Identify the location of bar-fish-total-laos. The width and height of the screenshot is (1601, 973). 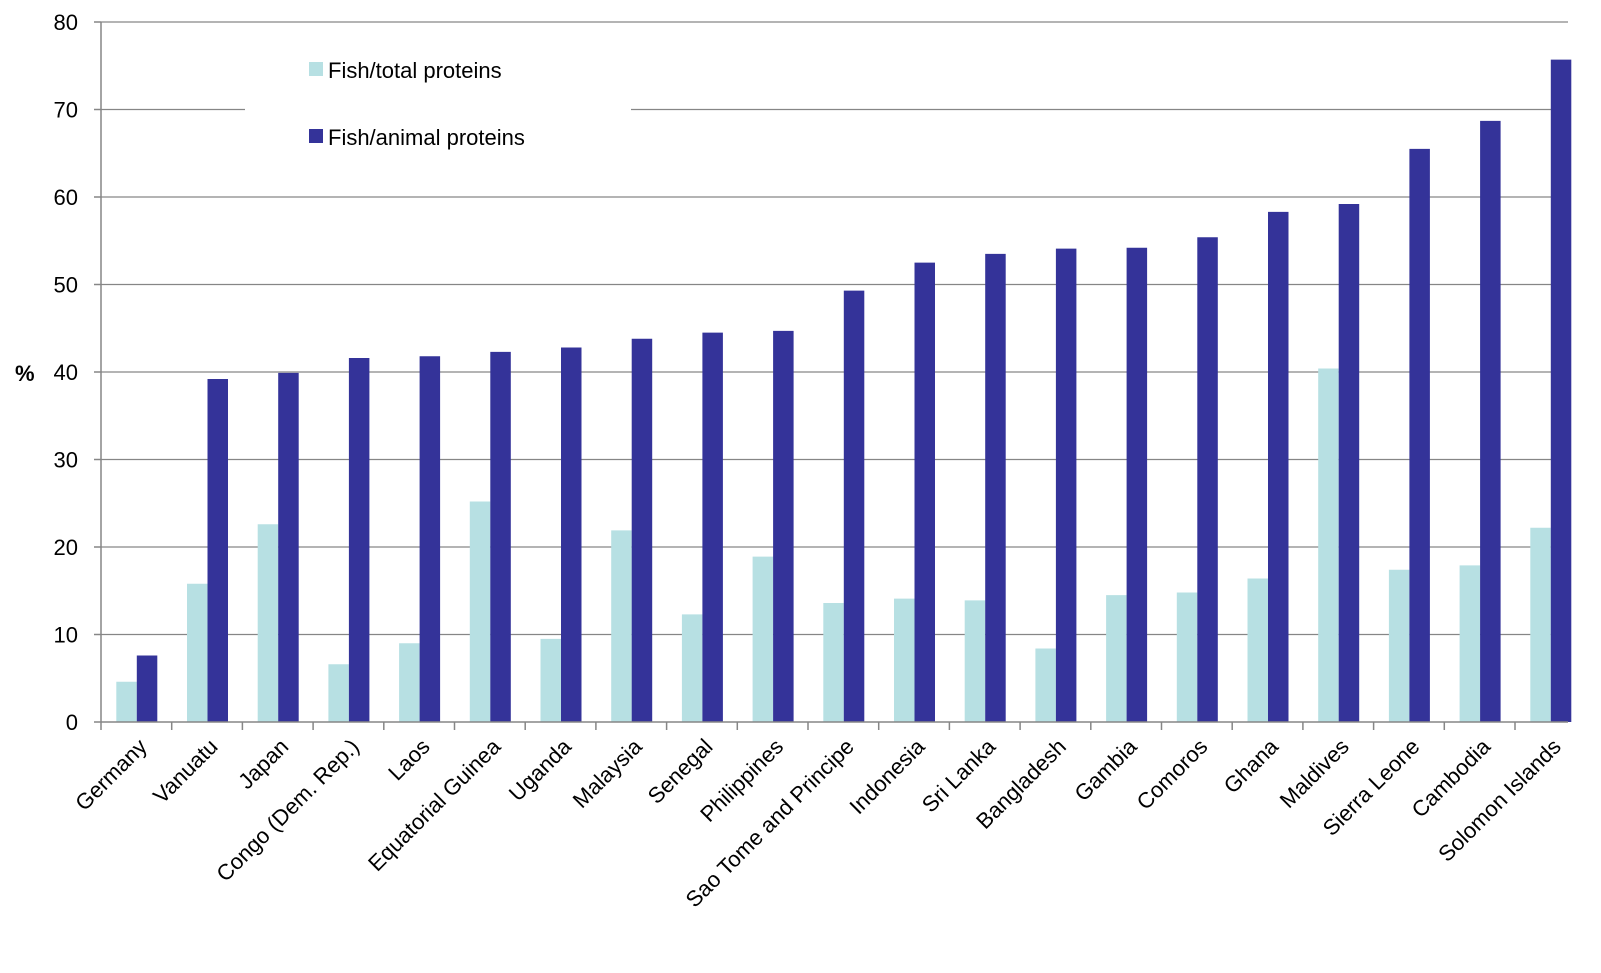
(409, 682).